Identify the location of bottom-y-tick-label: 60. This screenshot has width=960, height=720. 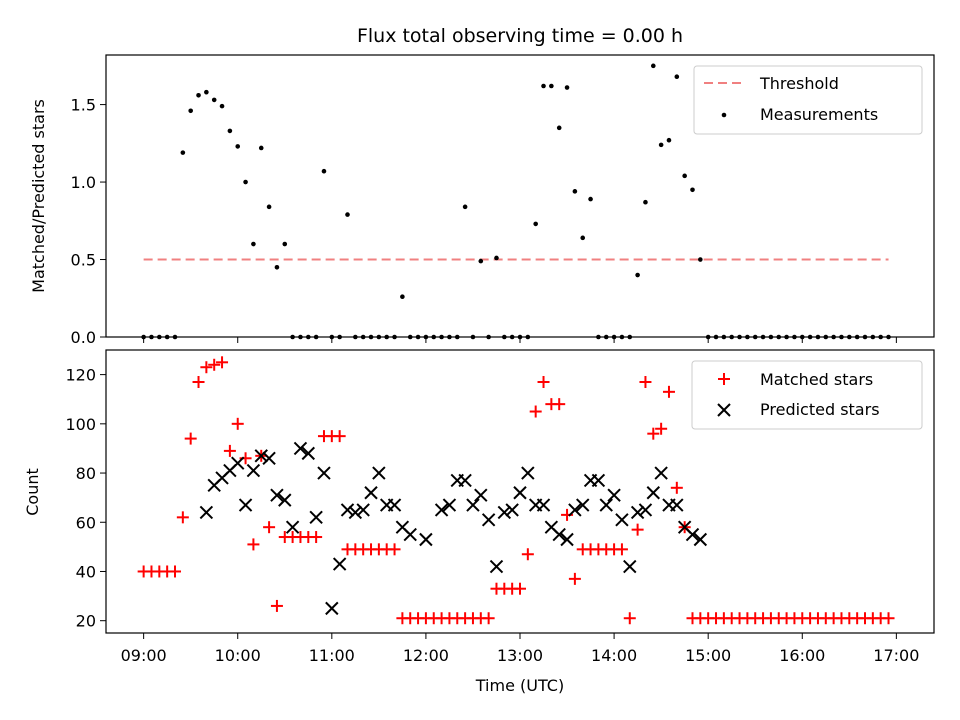
(86, 522).